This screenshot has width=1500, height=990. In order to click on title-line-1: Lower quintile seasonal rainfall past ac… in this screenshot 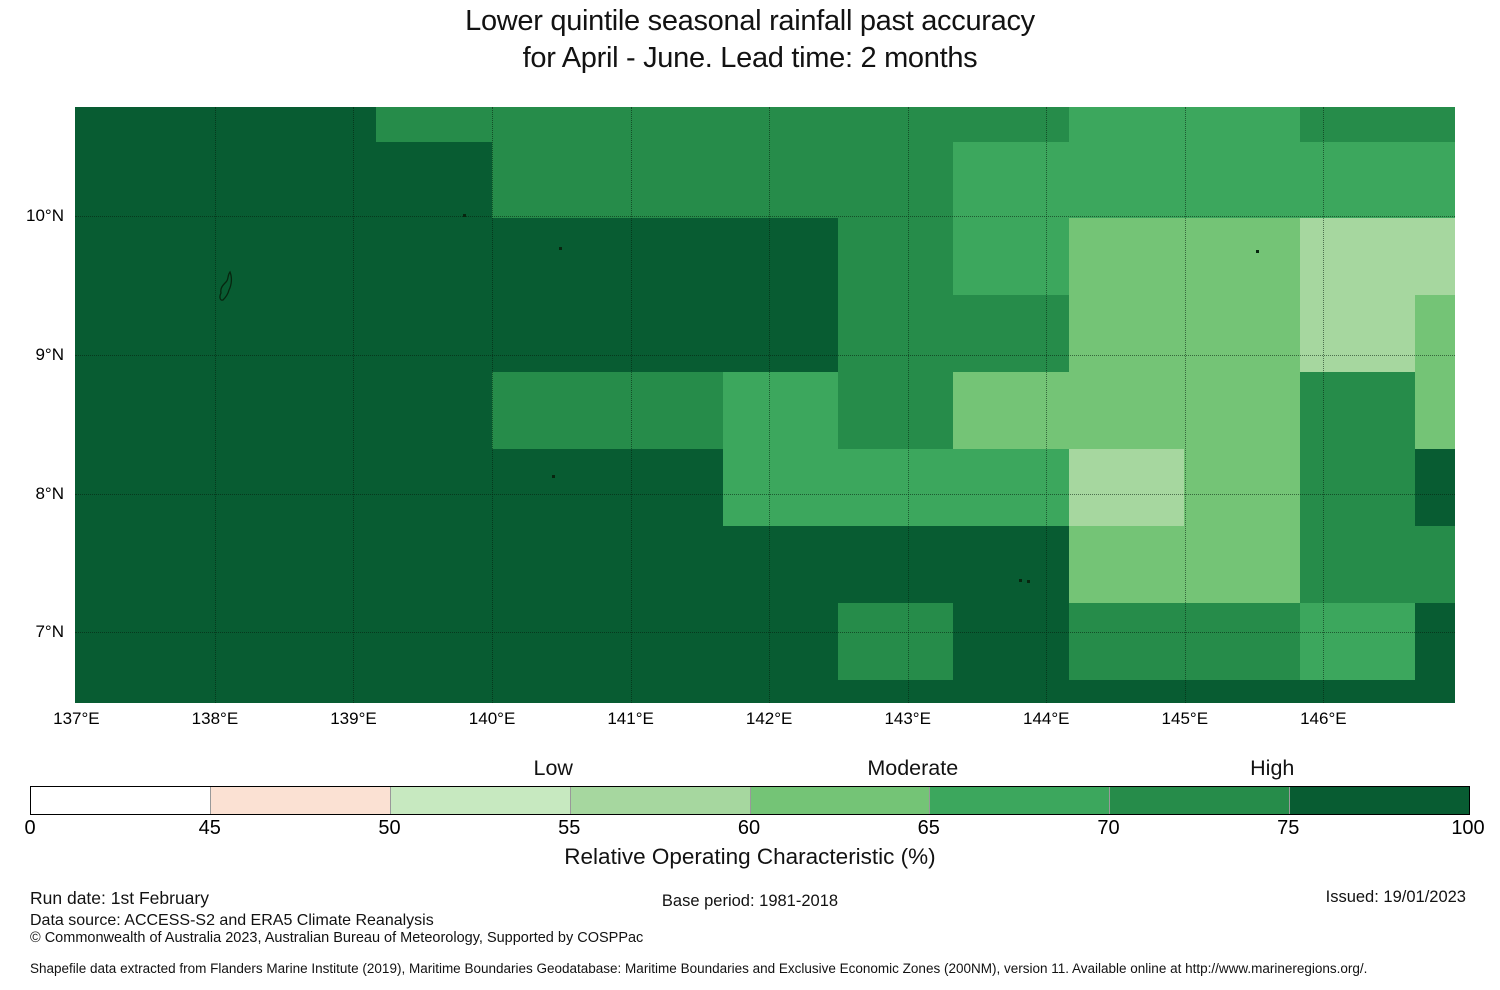, I will do `click(750, 21)`.